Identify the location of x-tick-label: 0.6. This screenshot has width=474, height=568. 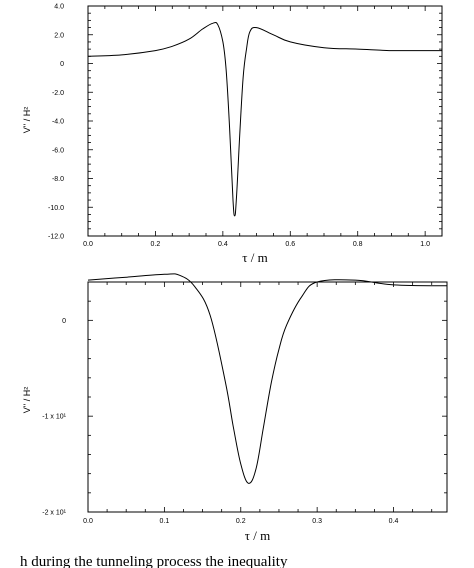
(290, 244).